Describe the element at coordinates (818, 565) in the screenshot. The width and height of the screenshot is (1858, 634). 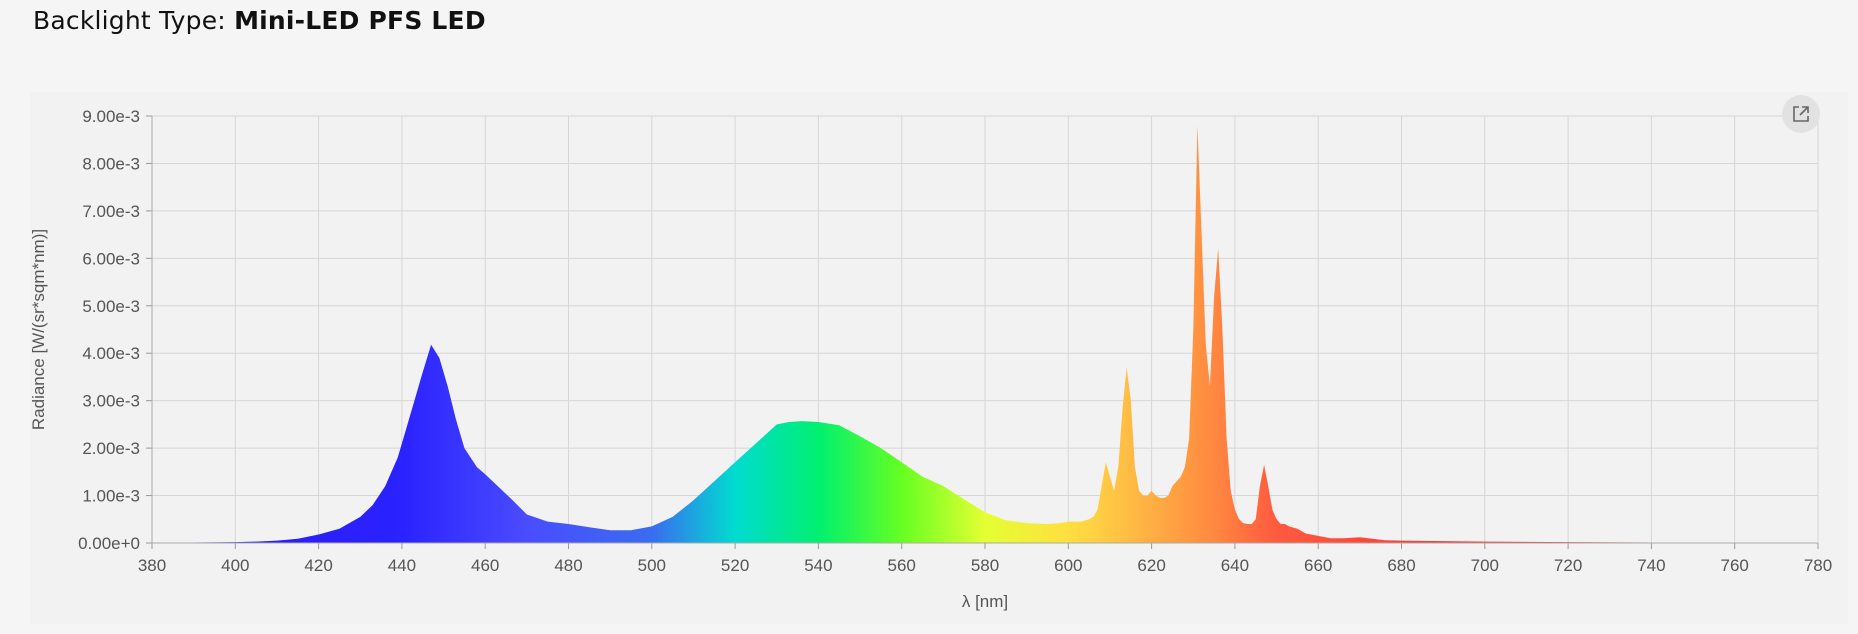
I see `x-tick-label: 540` at that location.